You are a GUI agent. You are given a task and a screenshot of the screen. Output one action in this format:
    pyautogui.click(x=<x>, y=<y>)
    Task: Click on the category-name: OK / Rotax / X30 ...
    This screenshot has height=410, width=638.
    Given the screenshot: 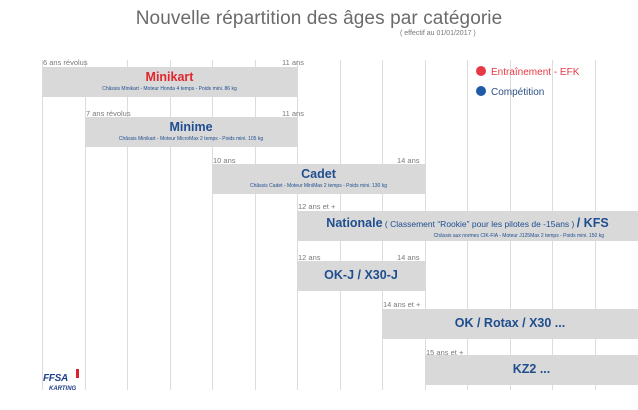 What is the action you would take?
    pyautogui.click(x=510, y=323)
    